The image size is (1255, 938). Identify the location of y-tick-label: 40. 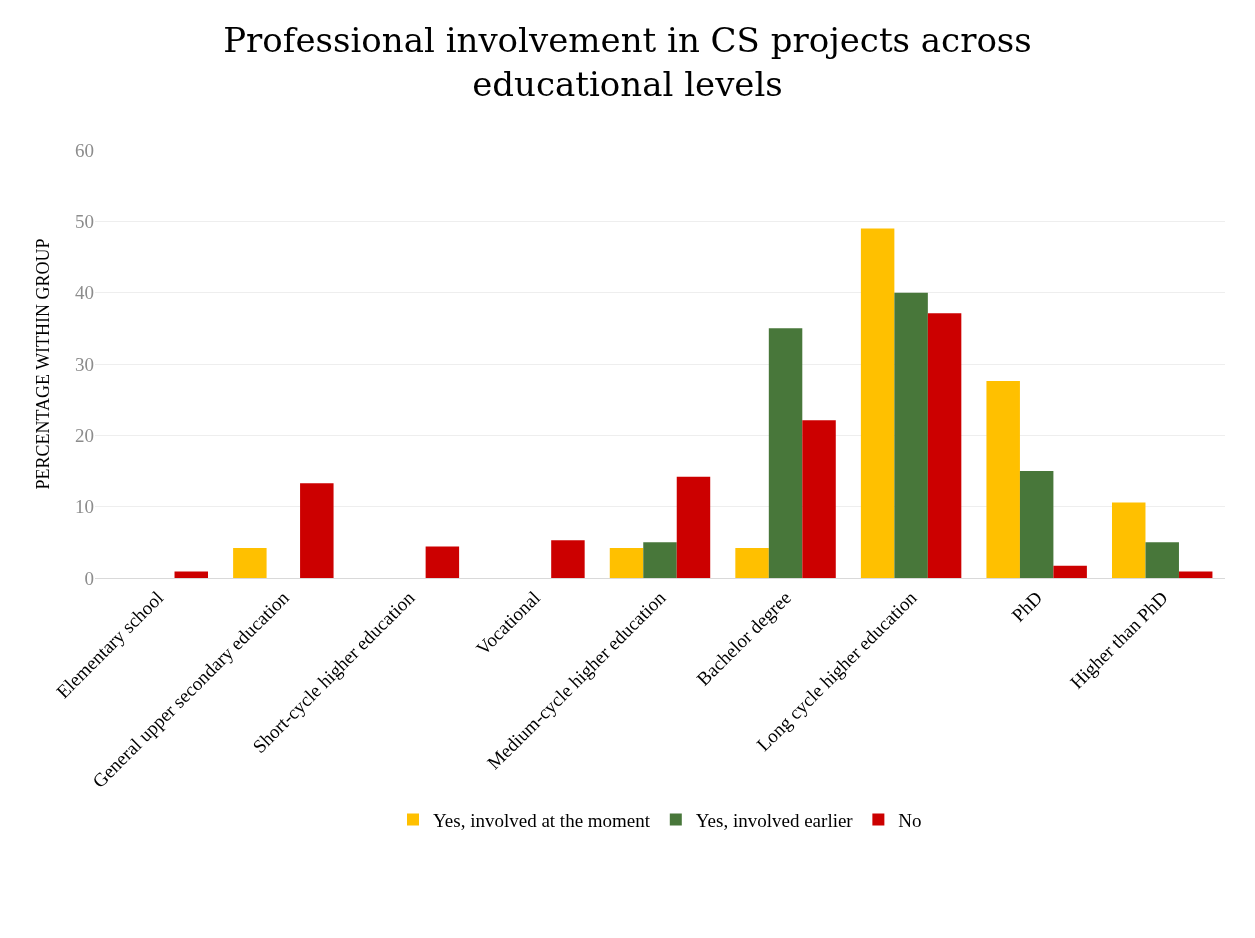
(84, 293).